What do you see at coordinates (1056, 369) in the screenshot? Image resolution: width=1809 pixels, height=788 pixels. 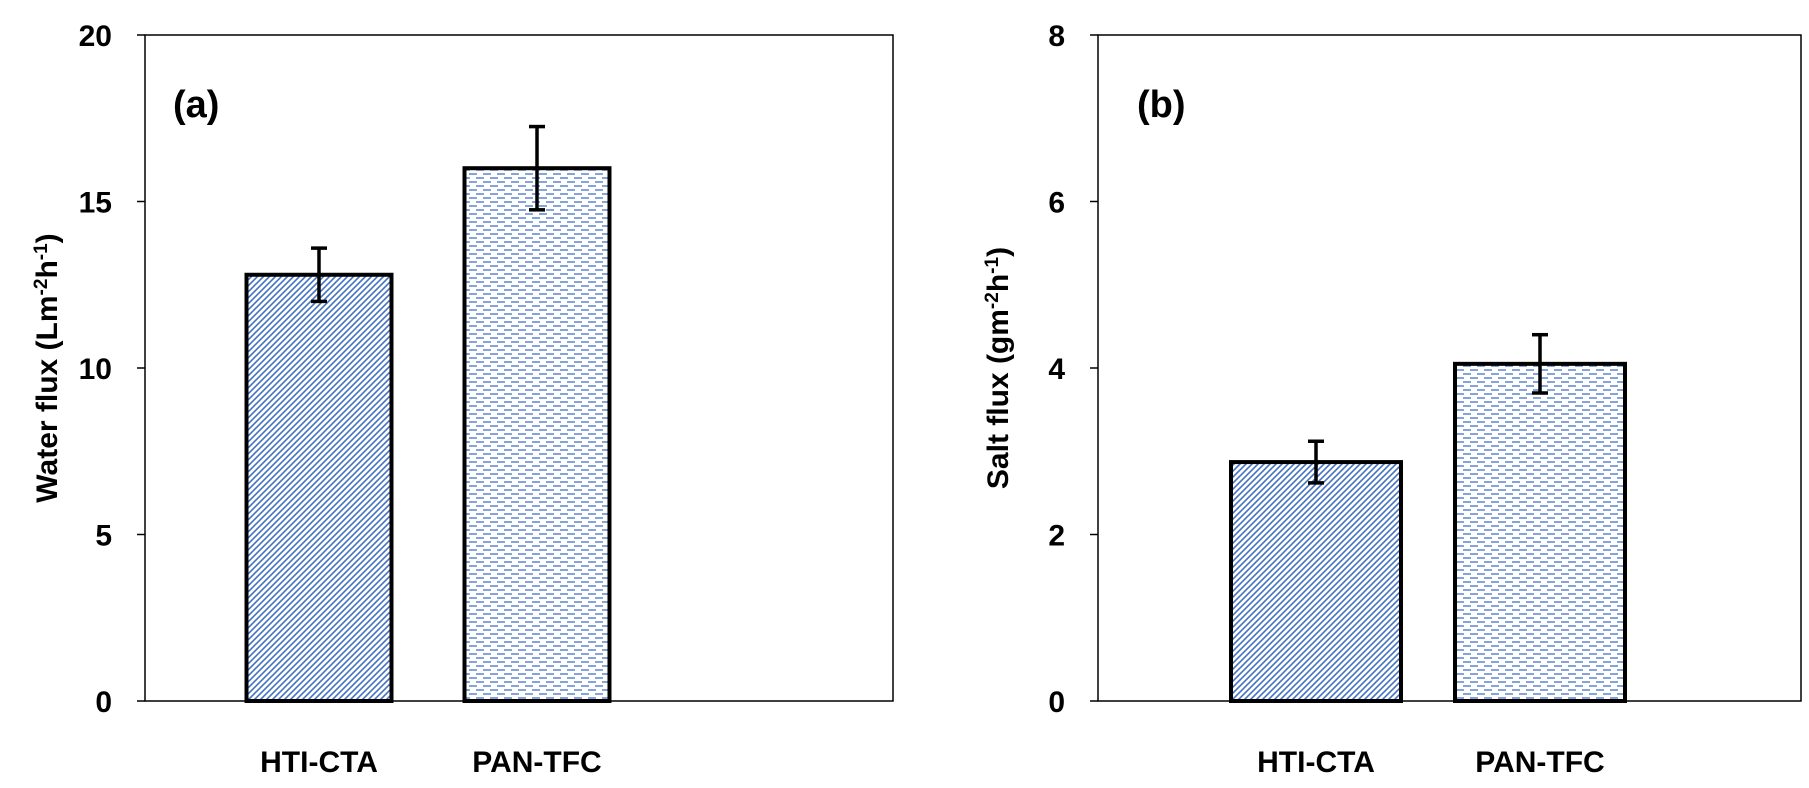 I see `y-tick-label: 4` at bounding box center [1056, 369].